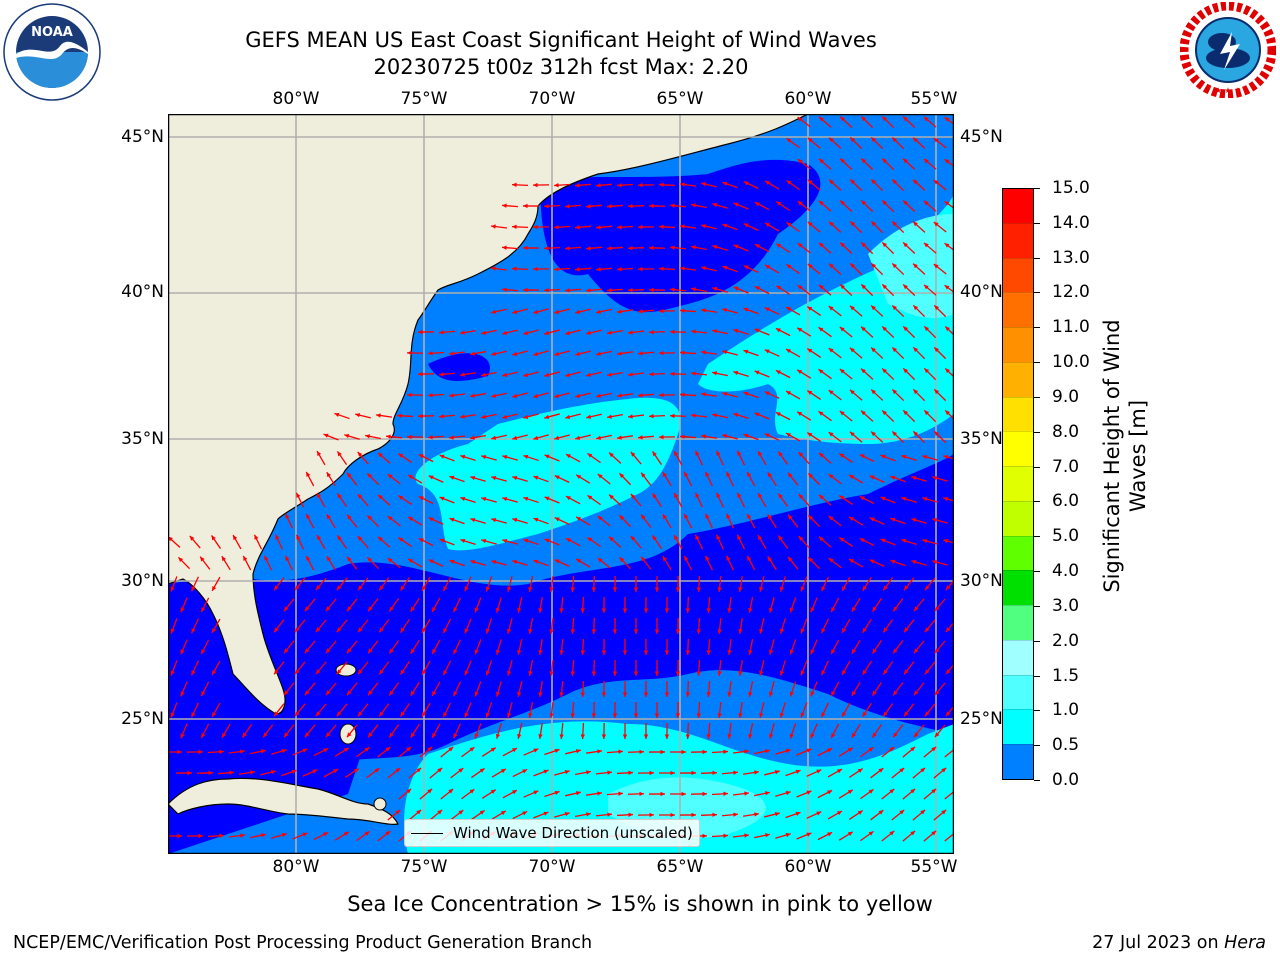 Image resolution: width=1280 pixels, height=960 pixels. What do you see at coordinates (1066, 396) in the screenshot?
I see `colorbar-tick-label: 9.0` at bounding box center [1066, 396].